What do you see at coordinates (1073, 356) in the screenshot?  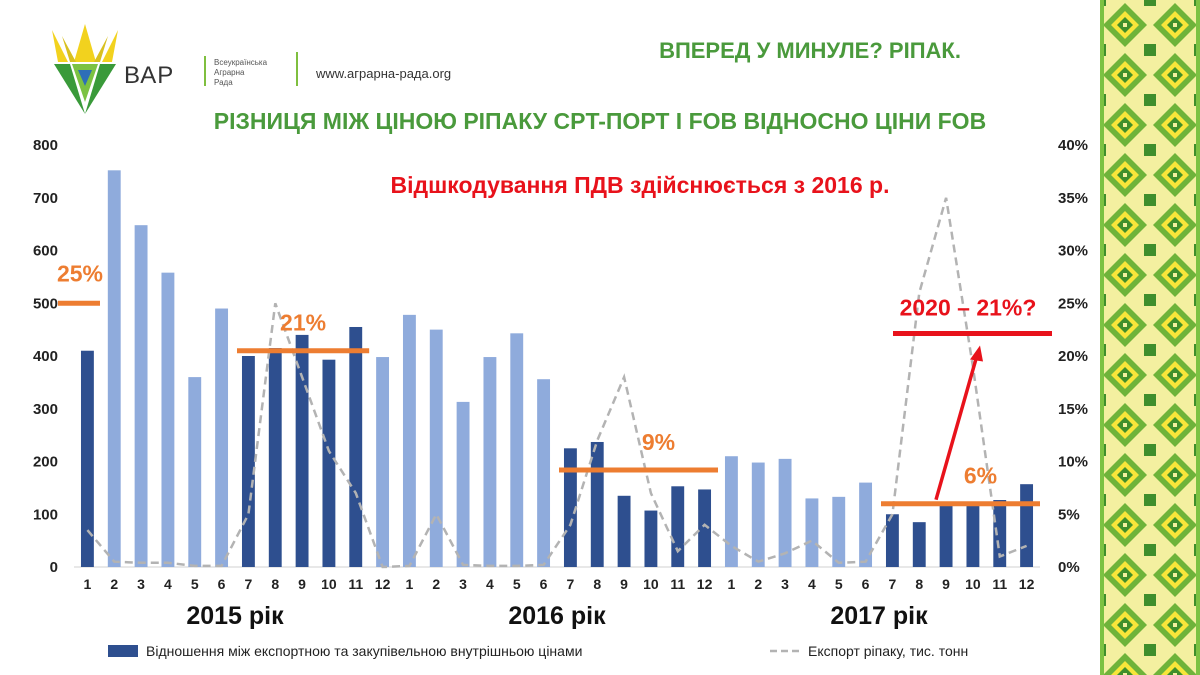 I see `y-right-tick-label: 20%` at bounding box center [1073, 356].